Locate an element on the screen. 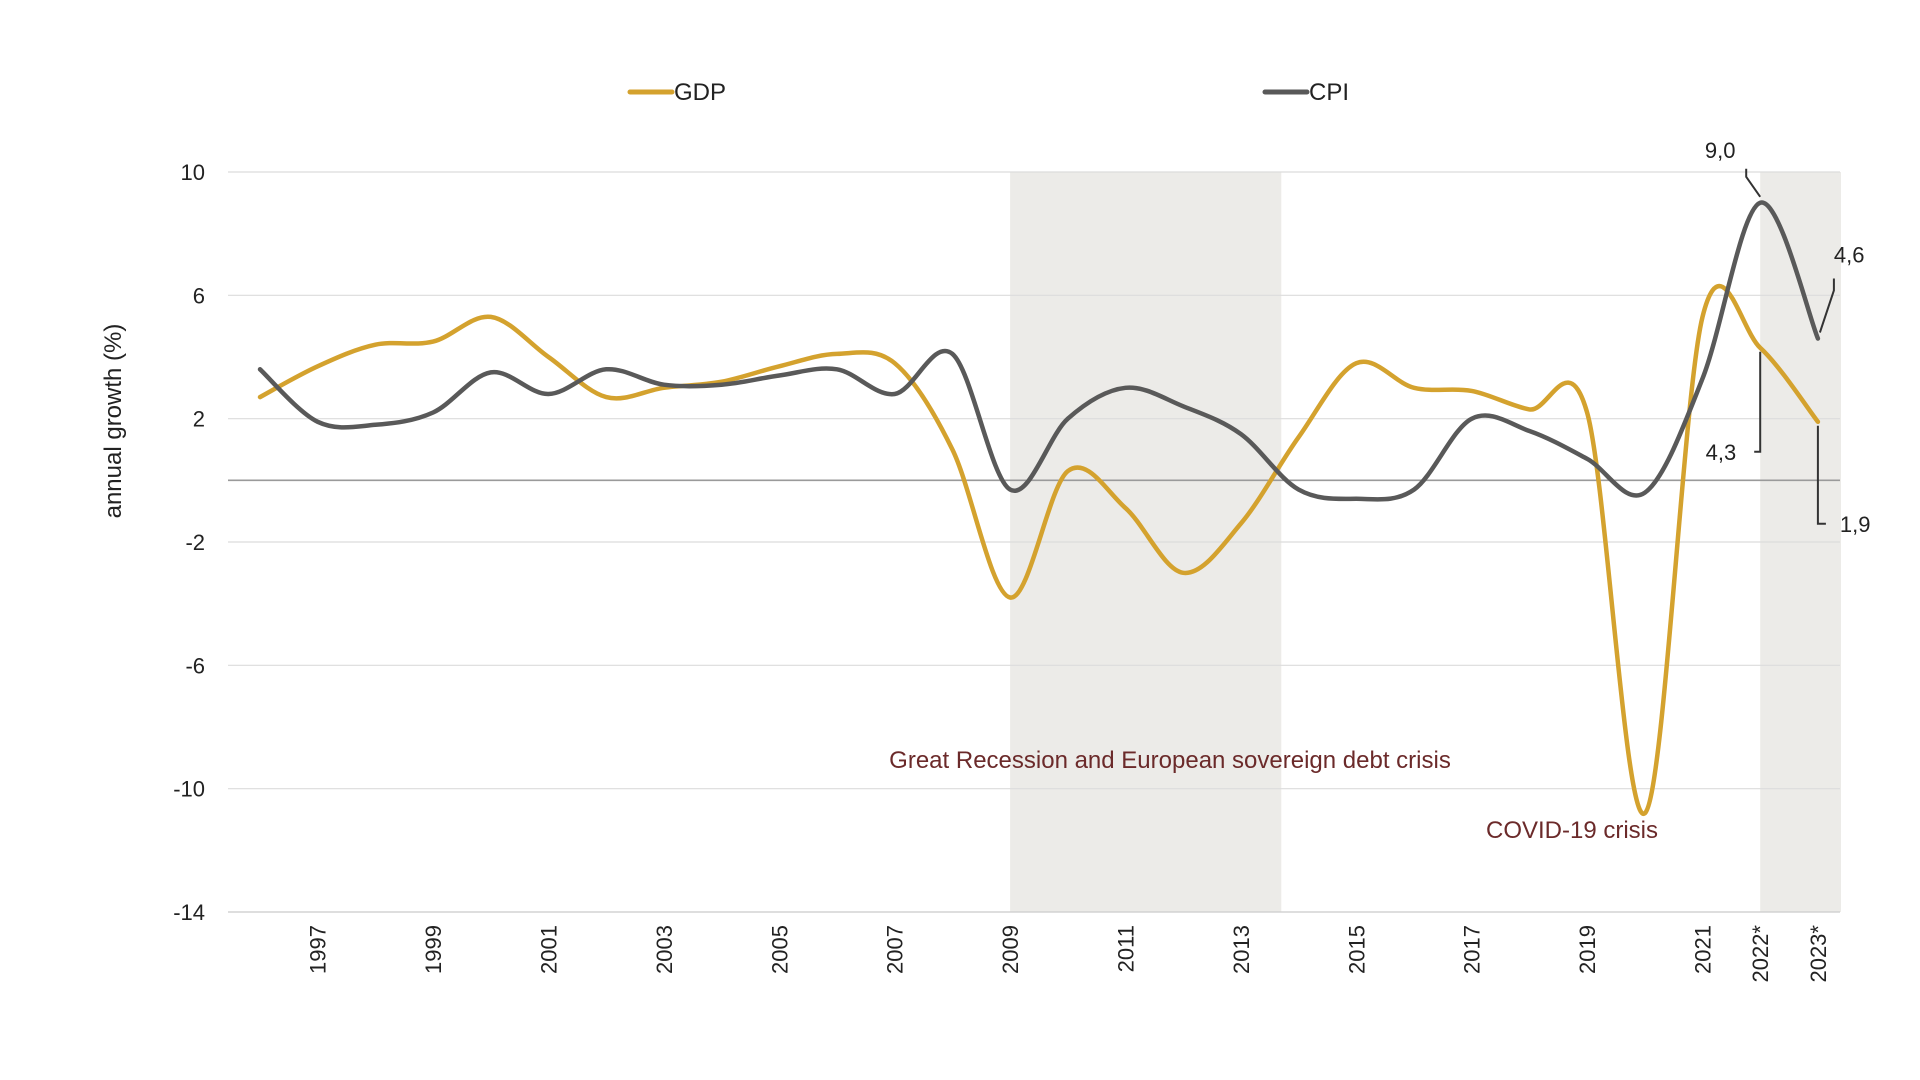  data-label-gdp-2023: 1,9 is located at coordinates (1855, 524).